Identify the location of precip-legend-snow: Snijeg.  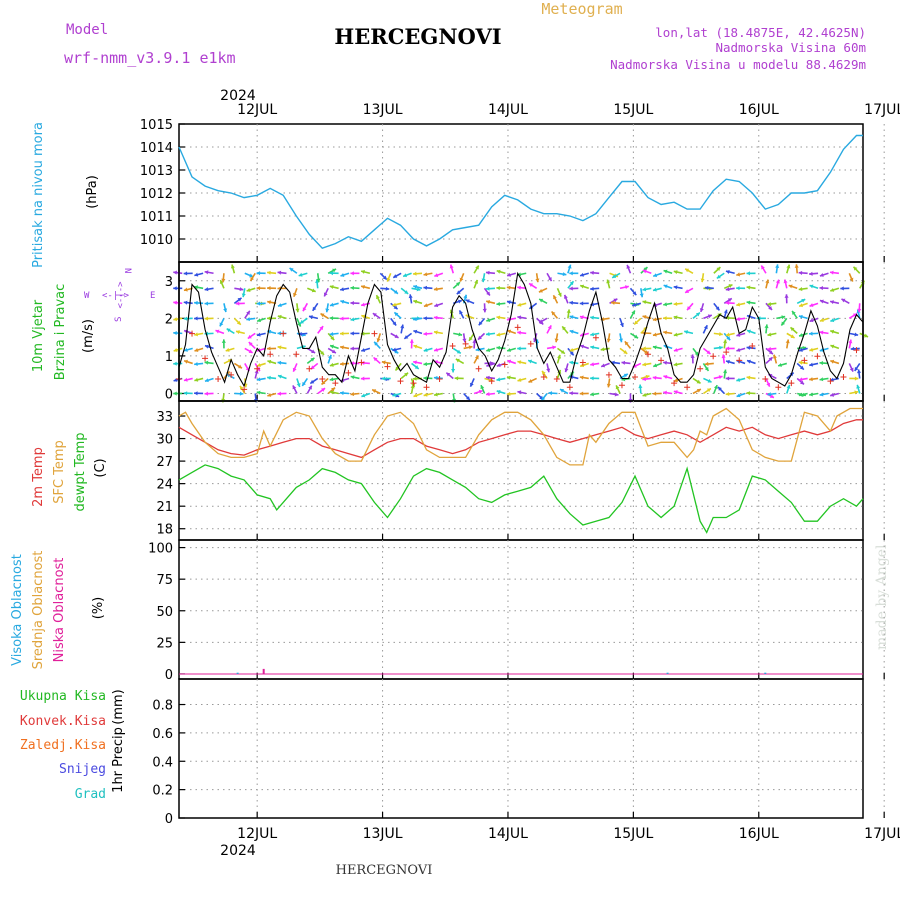
(82, 769).